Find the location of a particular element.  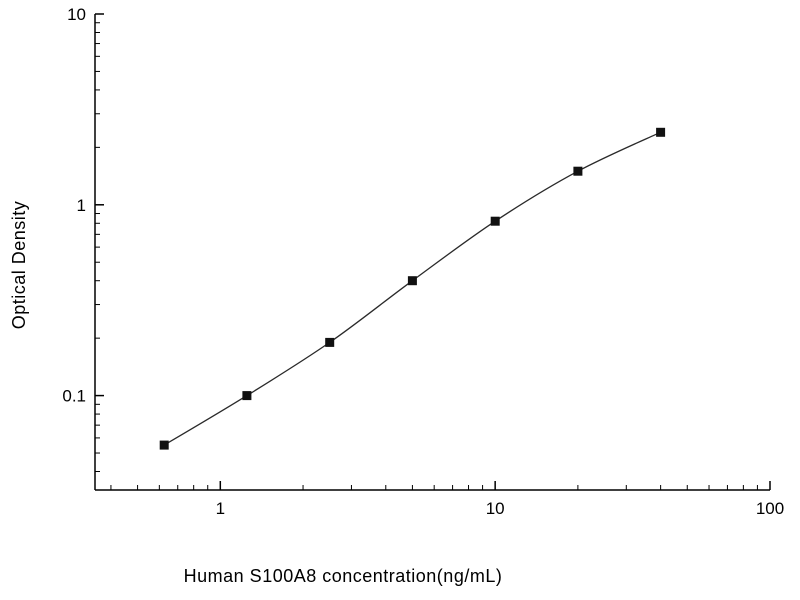

x-tick-label: 10 is located at coordinates (495, 508).